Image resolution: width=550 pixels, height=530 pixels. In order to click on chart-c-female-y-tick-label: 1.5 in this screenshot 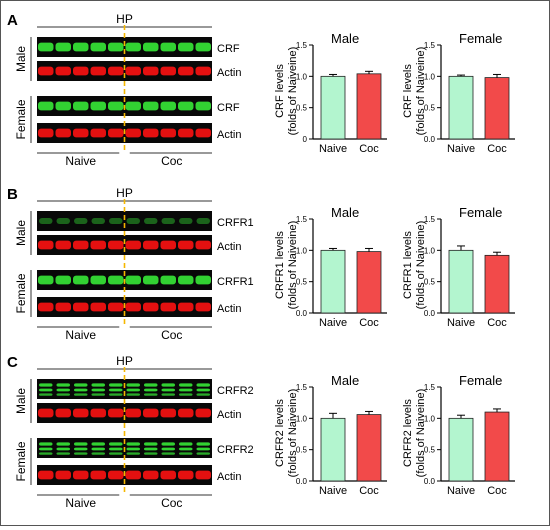, I will do `click(430, 387)`.